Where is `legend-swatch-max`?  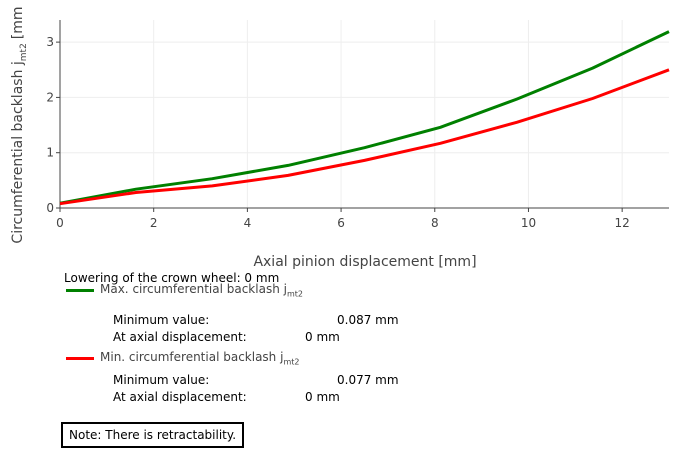 legend-swatch-max is located at coordinates (80, 290).